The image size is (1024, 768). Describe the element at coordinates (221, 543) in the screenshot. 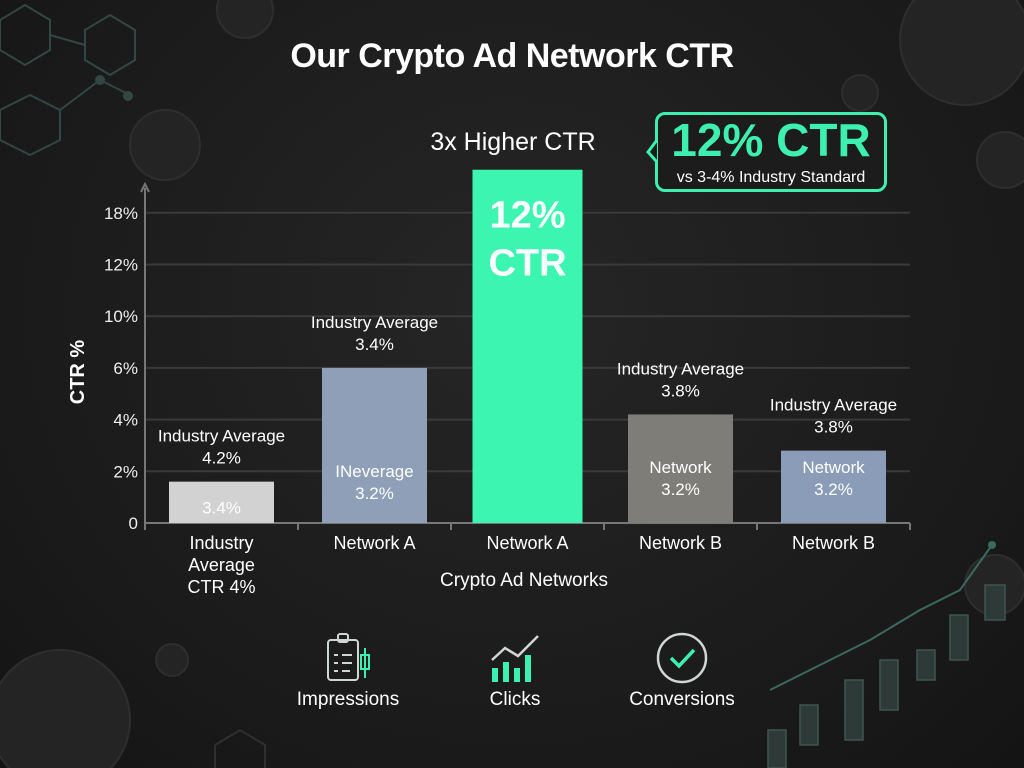

I see `x-tick-label: Industry` at that location.